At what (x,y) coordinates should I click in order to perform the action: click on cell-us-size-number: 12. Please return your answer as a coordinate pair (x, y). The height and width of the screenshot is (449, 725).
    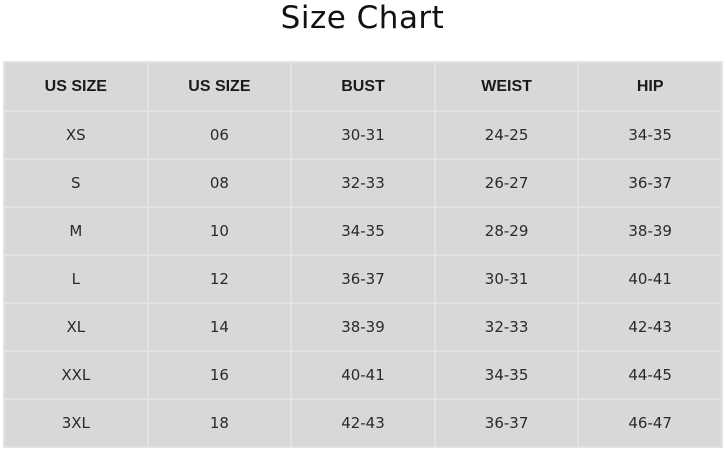
    Looking at the image, I should click on (219, 279).